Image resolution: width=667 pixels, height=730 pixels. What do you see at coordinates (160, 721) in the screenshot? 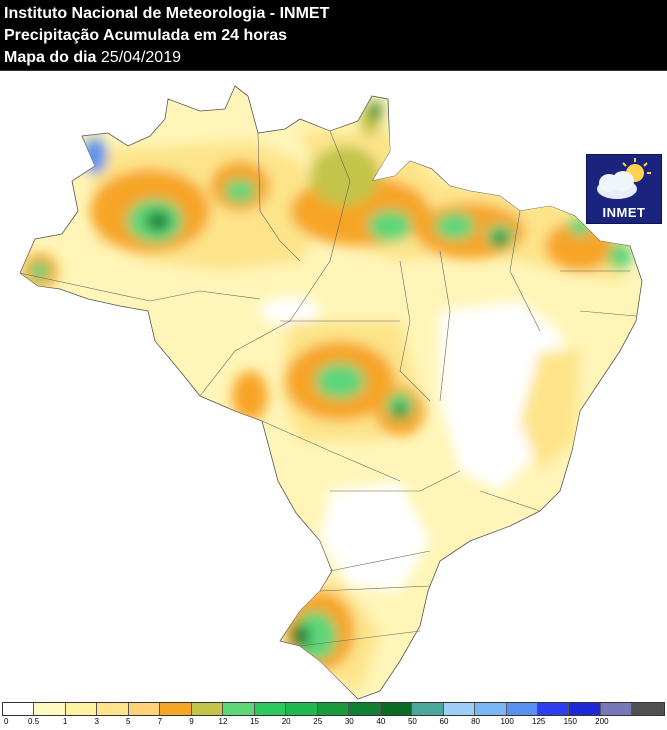
I see `legend-tick-label: 7` at bounding box center [160, 721].